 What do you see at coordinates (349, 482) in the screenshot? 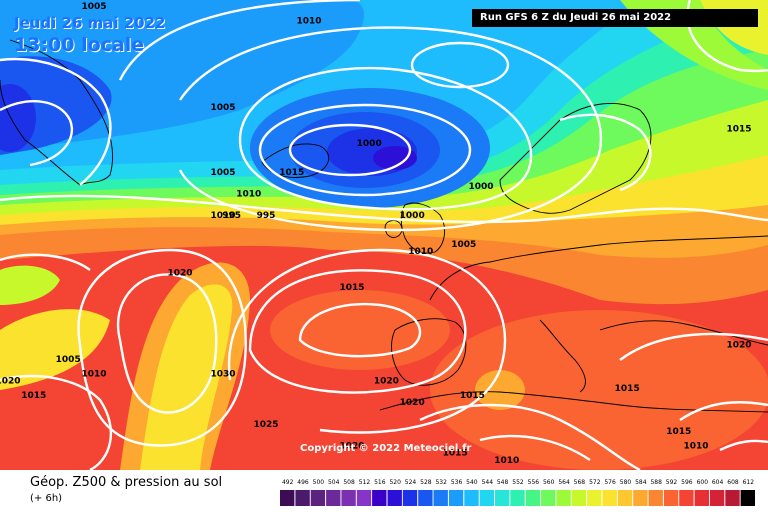
I see `legend-label: 508` at bounding box center [349, 482].